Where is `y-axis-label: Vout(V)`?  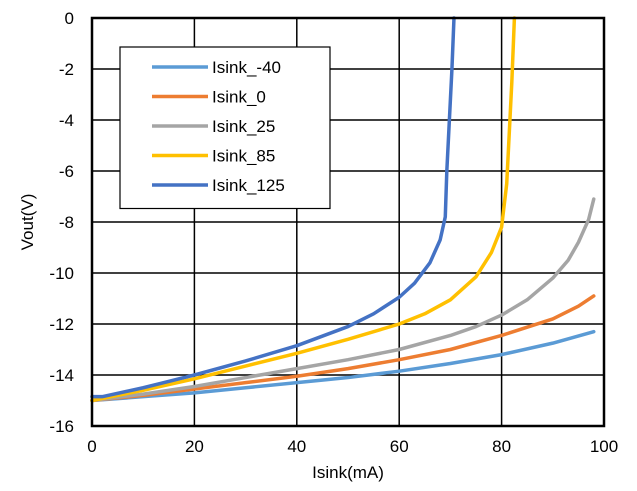 y-axis-label: Vout(V) is located at coordinates (27, 222).